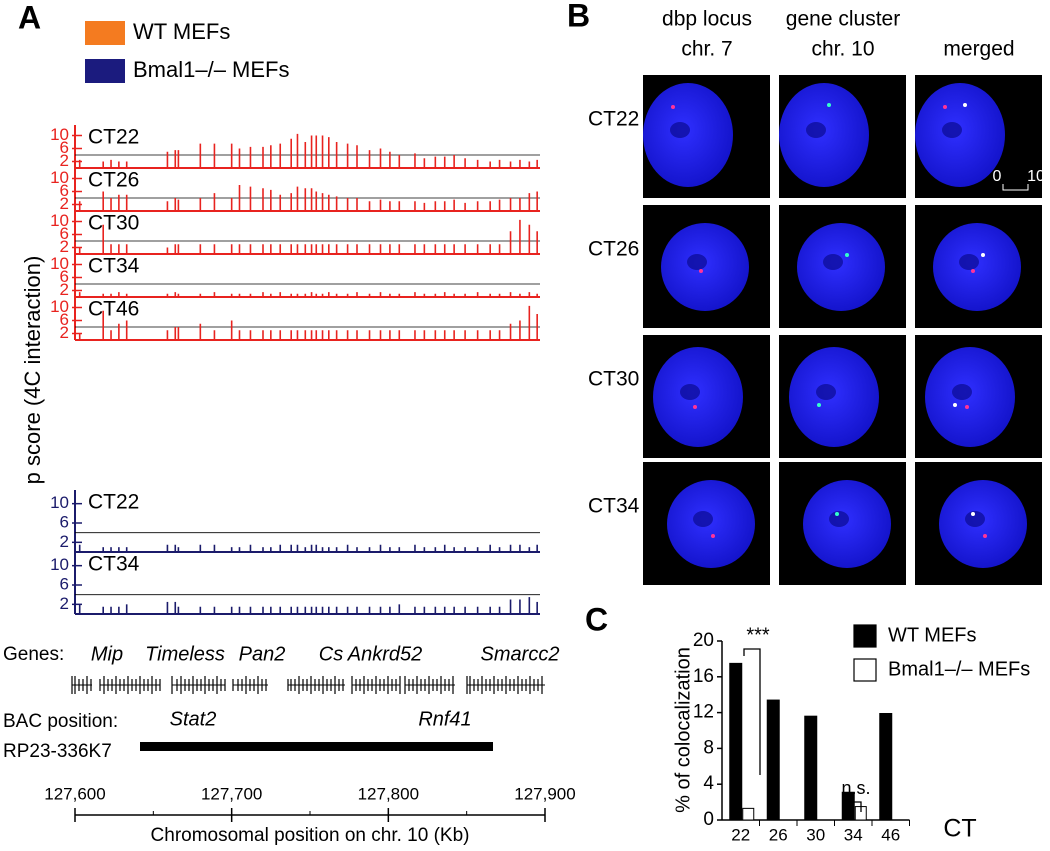 Image resolution: width=1050 pixels, height=851 pixels. Describe the element at coordinates (113, 223) in the screenshot. I see `track-label: CT30` at that location.